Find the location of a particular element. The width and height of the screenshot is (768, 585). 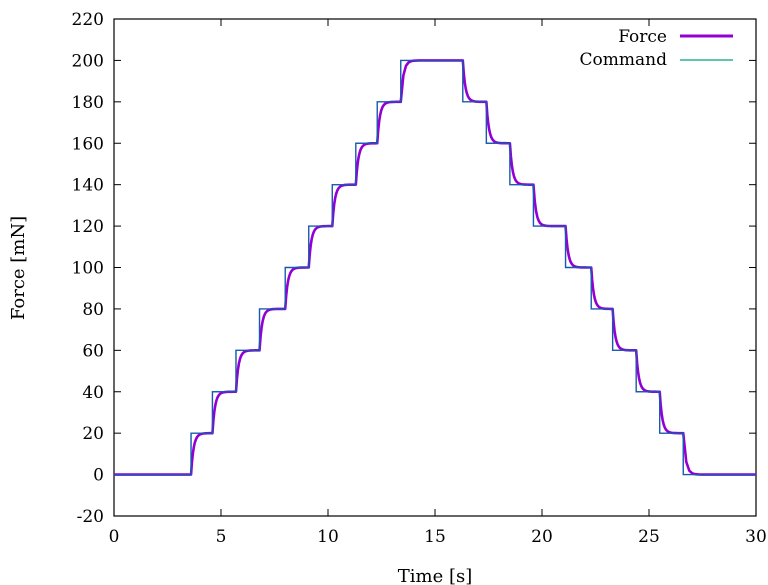

y-tick-label: 220 is located at coordinates (88, 20).